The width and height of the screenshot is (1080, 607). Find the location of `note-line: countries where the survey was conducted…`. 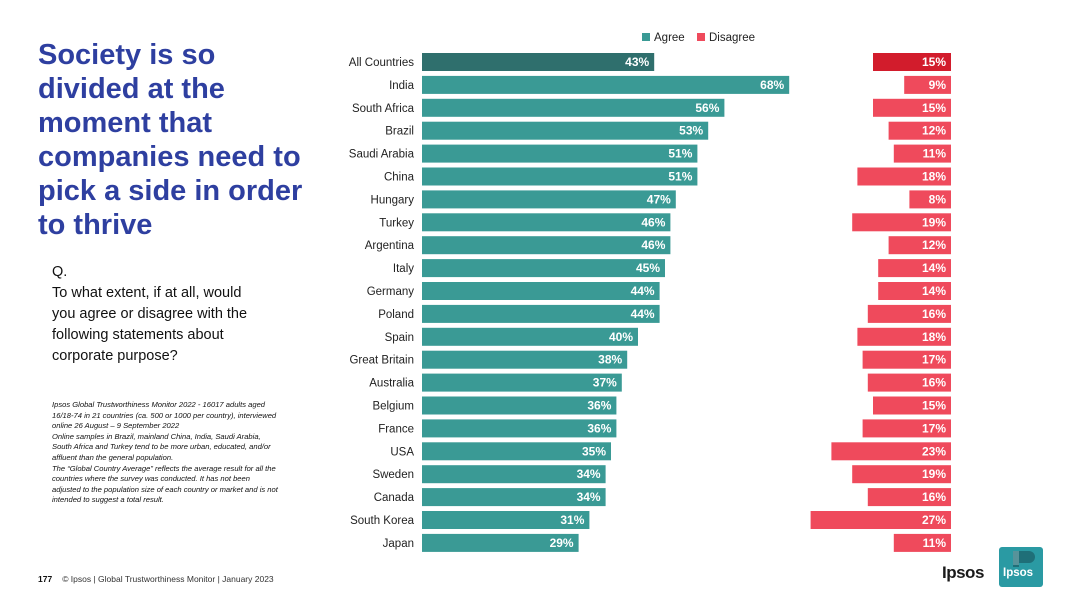

note-line: countries where the survey was conducted… is located at coordinates (151, 479).